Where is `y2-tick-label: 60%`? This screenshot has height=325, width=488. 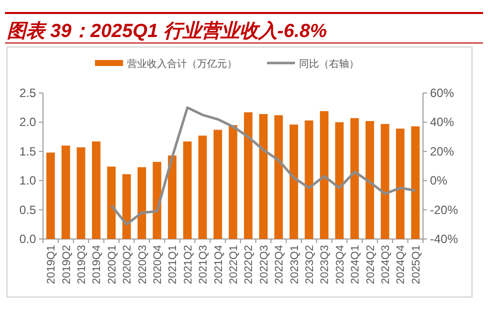
y2-tick-label: 60% is located at coordinates (442, 93).